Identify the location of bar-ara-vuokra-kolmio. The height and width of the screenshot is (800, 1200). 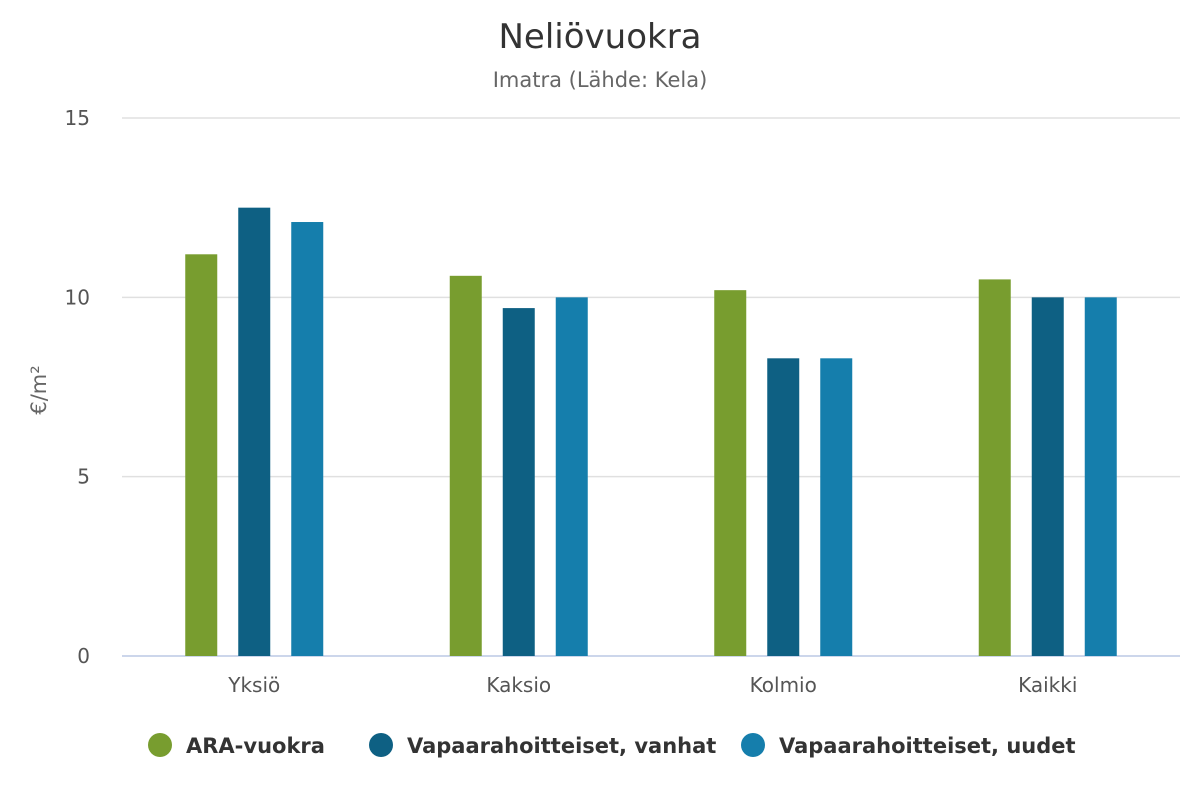
(730, 473).